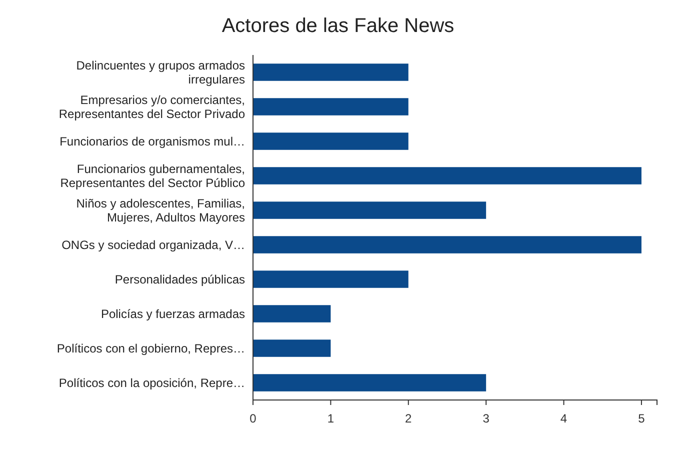 The width and height of the screenshot is (700, 462). Describe the element at coordinates (642, 418) in the screenshot. I see `x-tick-label: 5` at that location.